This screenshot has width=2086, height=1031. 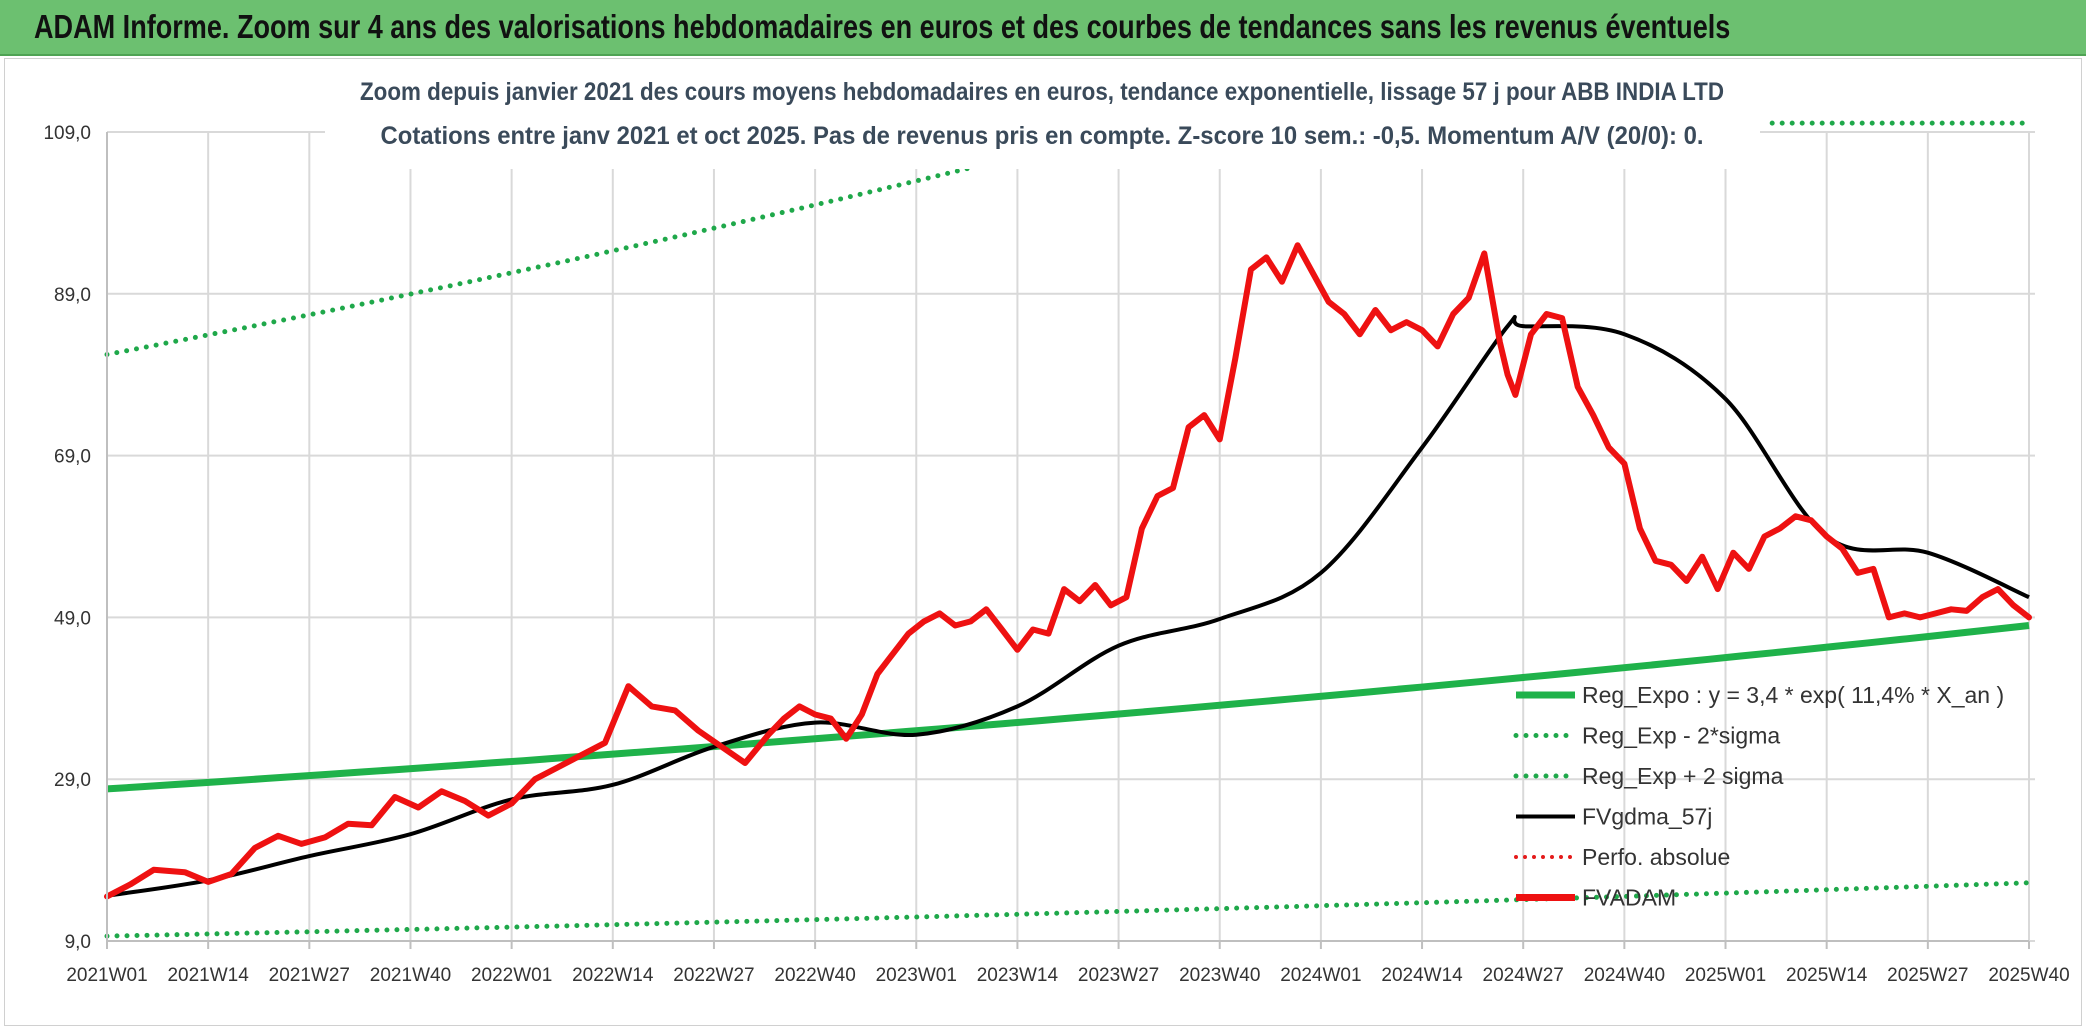 What do you see at coordinates (1523, 975) in the screenshot?
I see `x-tick-label: 2024W27` at bounding box center [1523, 975].